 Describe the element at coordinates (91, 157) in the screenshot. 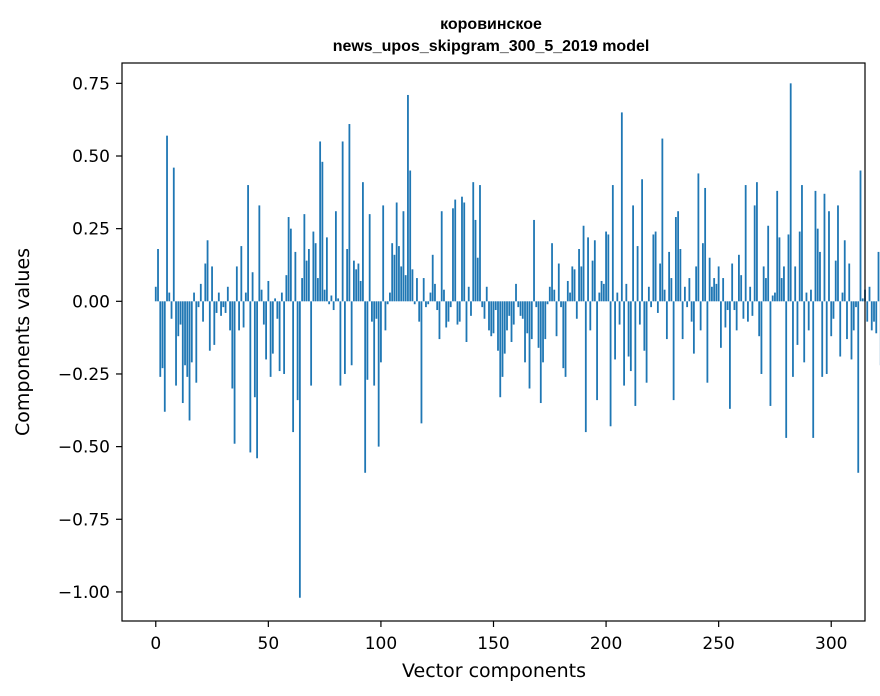

I see `y-tick-label: 0.50` at that location.